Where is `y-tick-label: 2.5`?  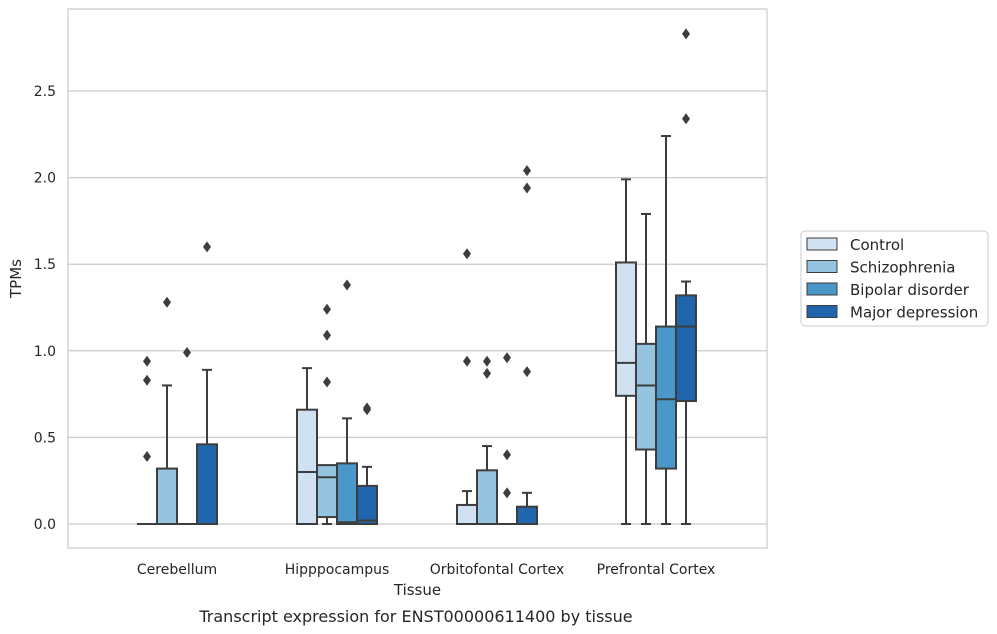
y-tick-label: 2.5 is located at coordinates (45, 92).